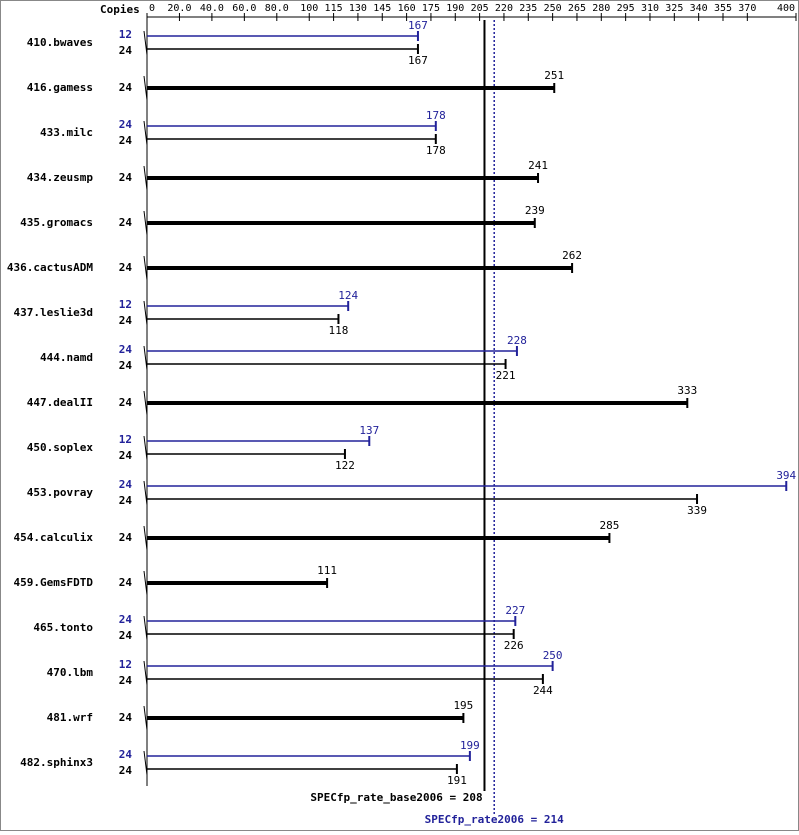  What do you see at coordinates (504, 8) in the screenshot?
I see `x-tick-label: 220` at bounding box center [504, 8].